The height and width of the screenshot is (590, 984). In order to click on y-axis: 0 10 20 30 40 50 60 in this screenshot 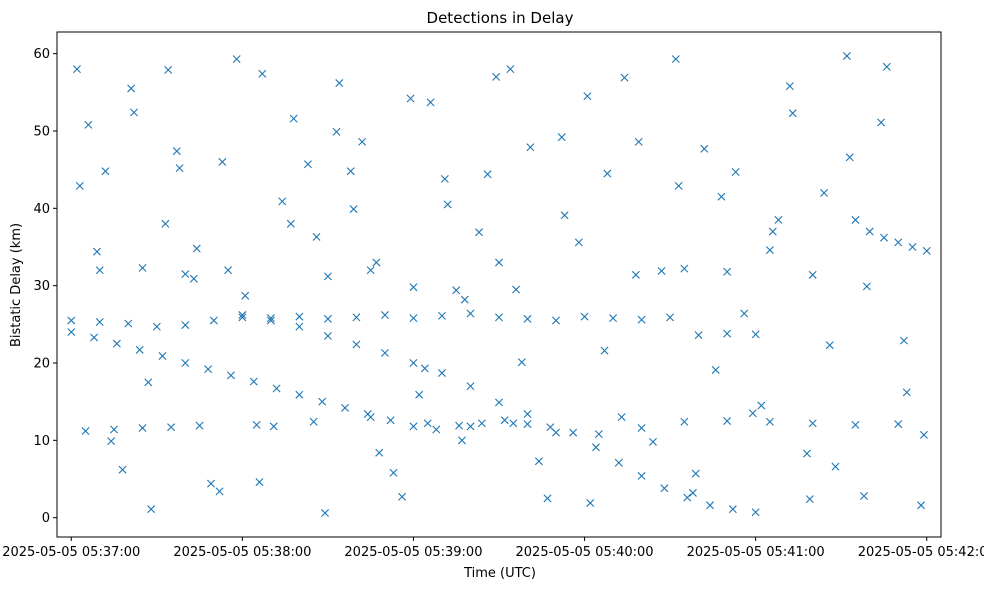, I will do `click(45, 286)`.